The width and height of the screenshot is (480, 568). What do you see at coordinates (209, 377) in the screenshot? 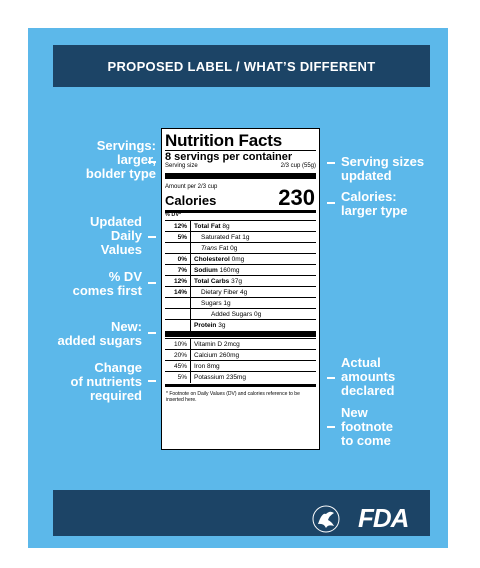
I see `vitamin-name: Potassium` at bounding box center [209, 377].